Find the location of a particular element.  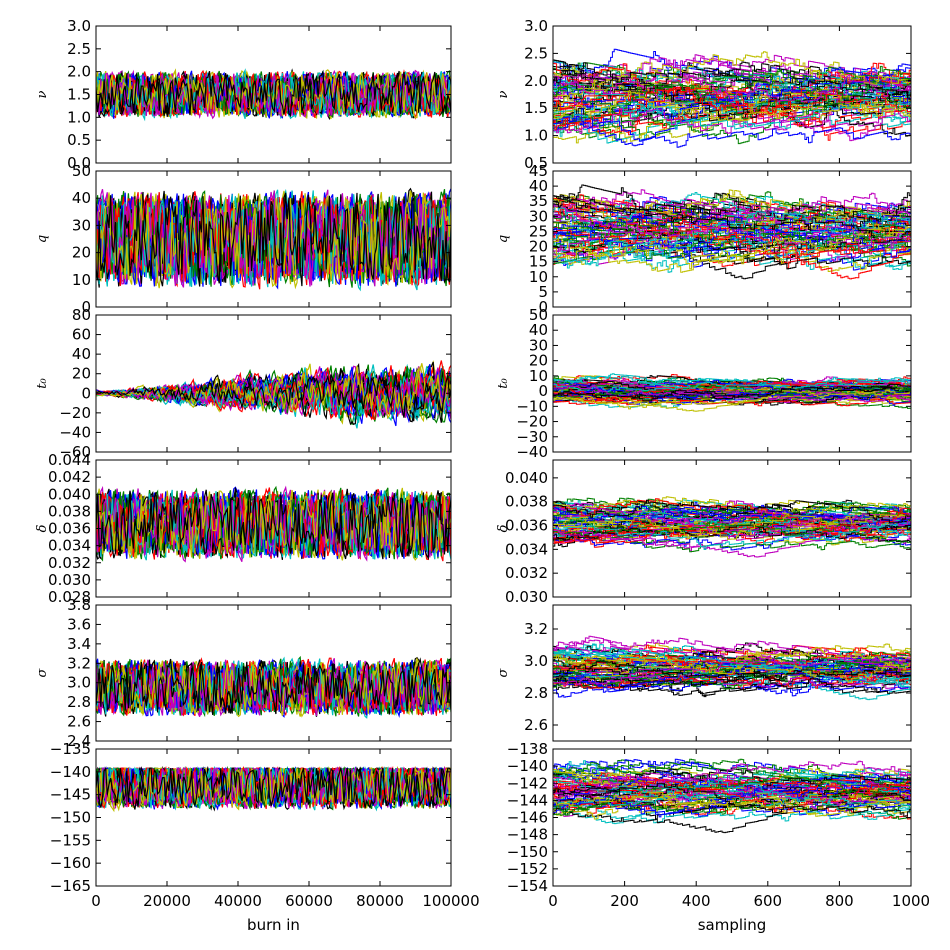

y-axis-label: q is located at coordinates (503, 239).